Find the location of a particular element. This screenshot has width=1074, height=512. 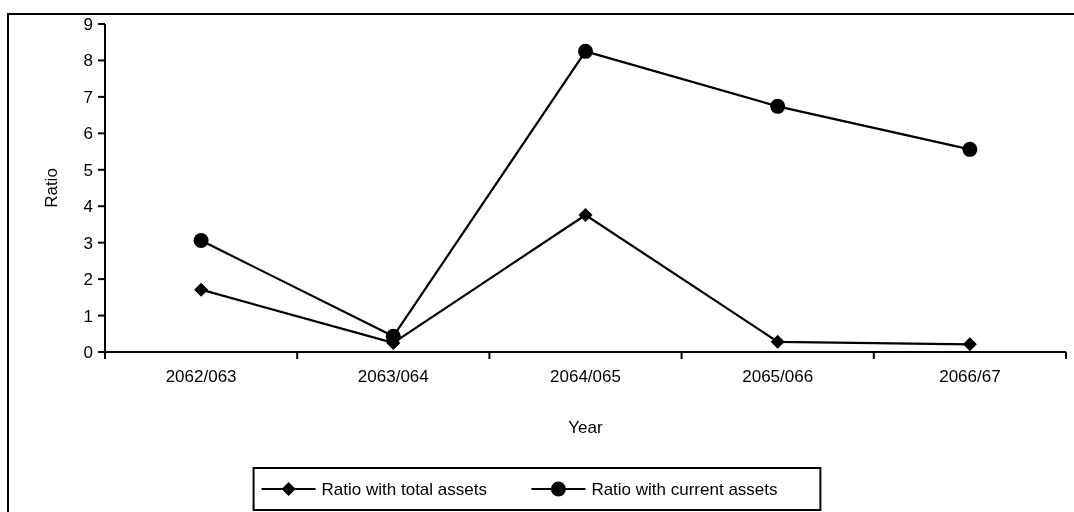

y-tick-label: 7 is located at coordinates (88, 97).